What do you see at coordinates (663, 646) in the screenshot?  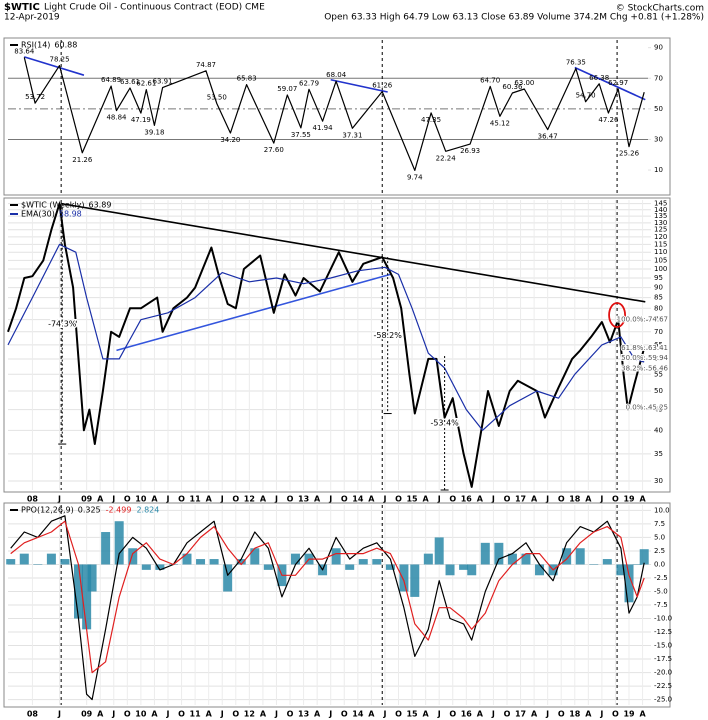 I see `y-tick-label: -15.0` at bounding box center [663, 646].